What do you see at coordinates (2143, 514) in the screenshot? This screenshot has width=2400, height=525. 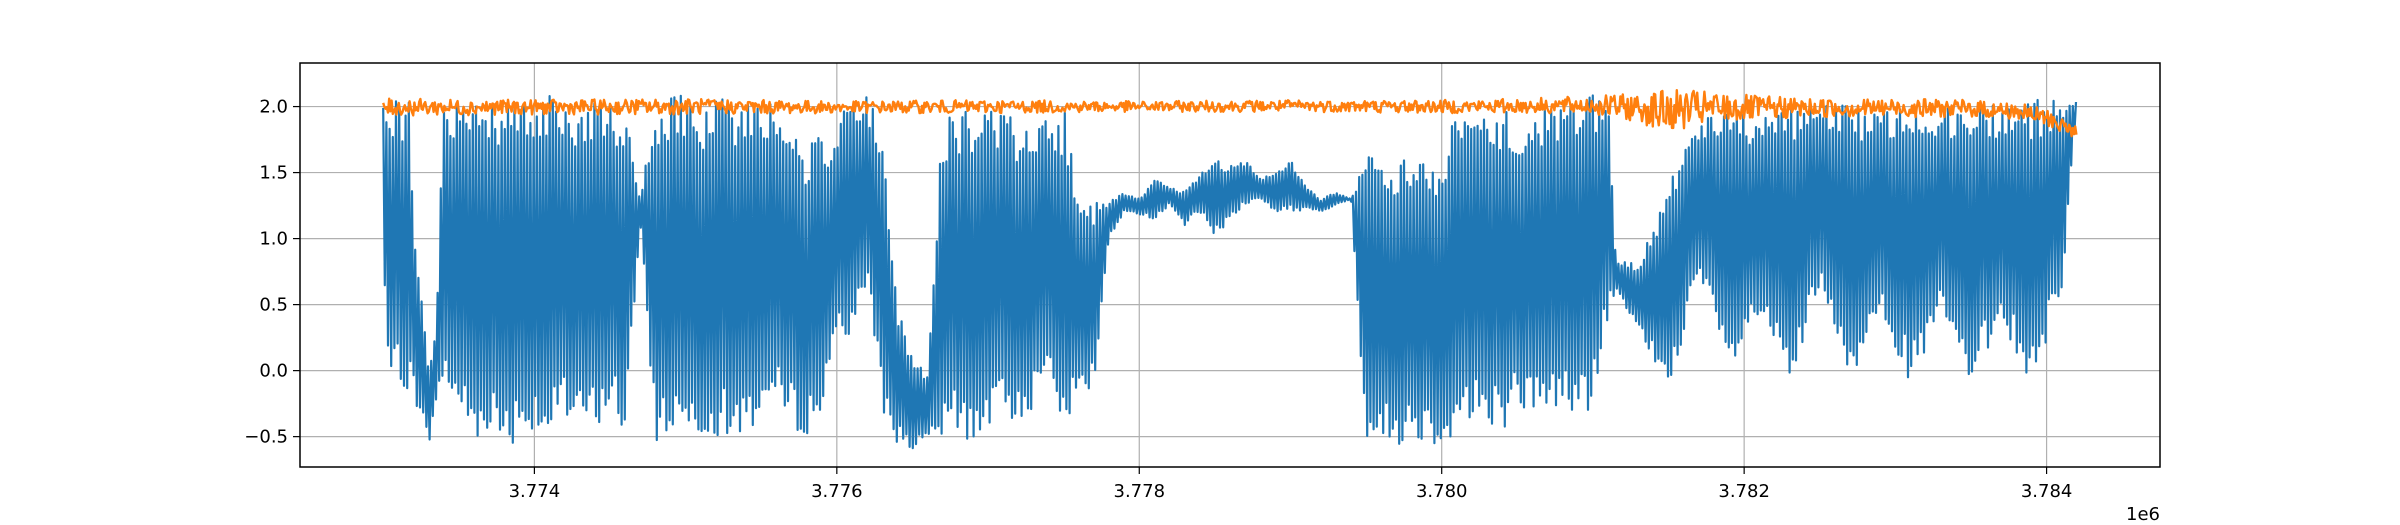 I see `x-offset-label: 1e6` at bounding box center [2143, 514].